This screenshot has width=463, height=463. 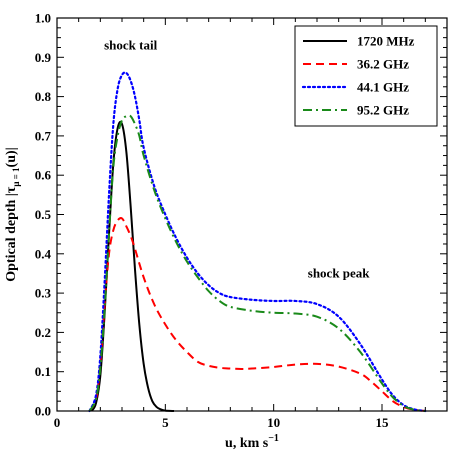 What do you see at coordinates (130, 45) in the screenshot?
I see `annotation-0: shock tail` at bounding box center [130, 45].